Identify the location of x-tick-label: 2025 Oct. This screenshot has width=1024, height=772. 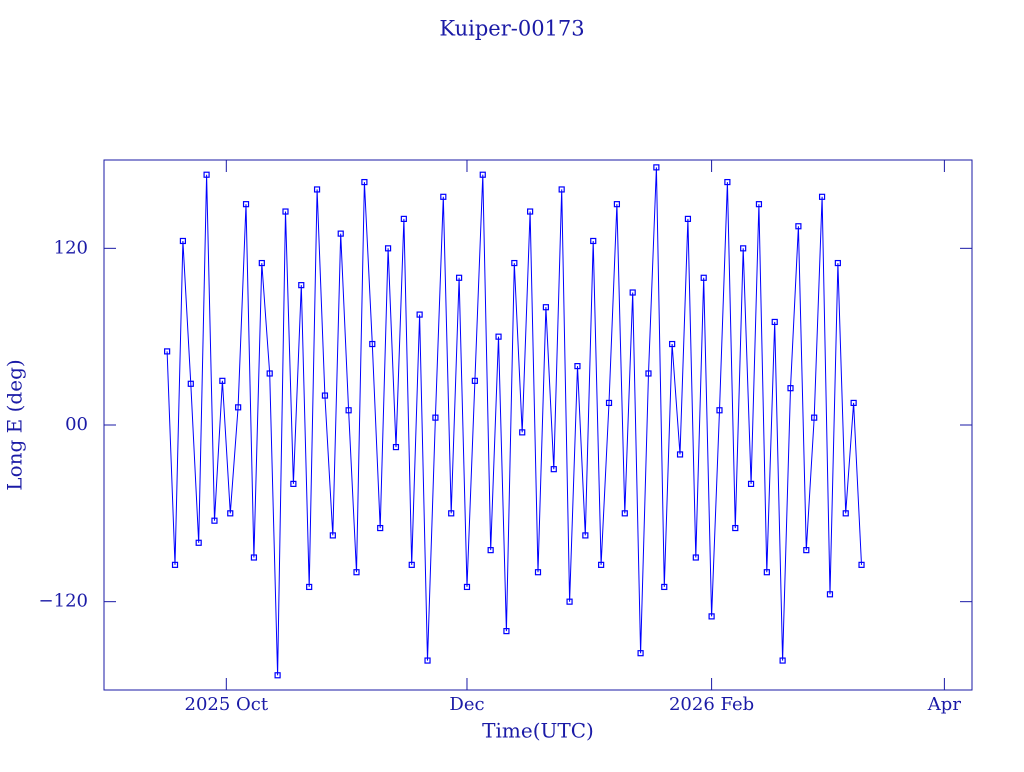
(227, 704).